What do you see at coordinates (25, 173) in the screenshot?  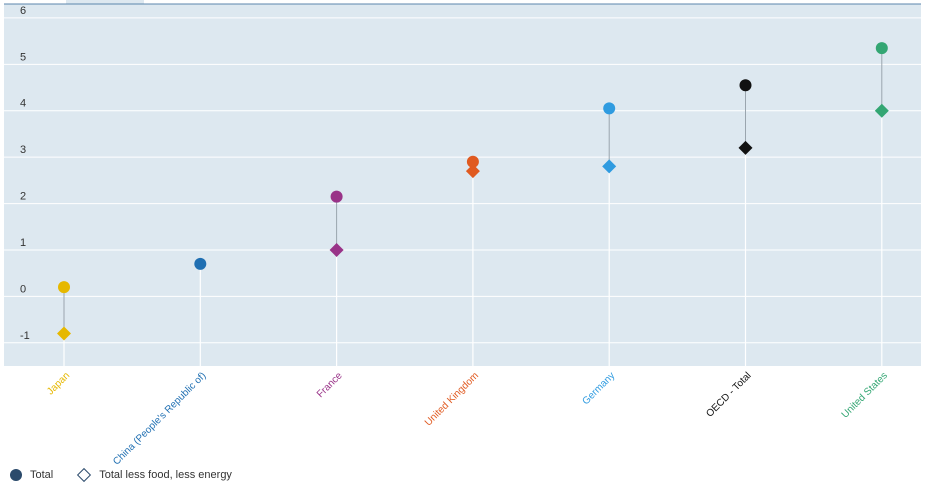 I see `y-axis-ticks: -1 0 1 2 3 4 5 6` at bounding box center [25, 173].